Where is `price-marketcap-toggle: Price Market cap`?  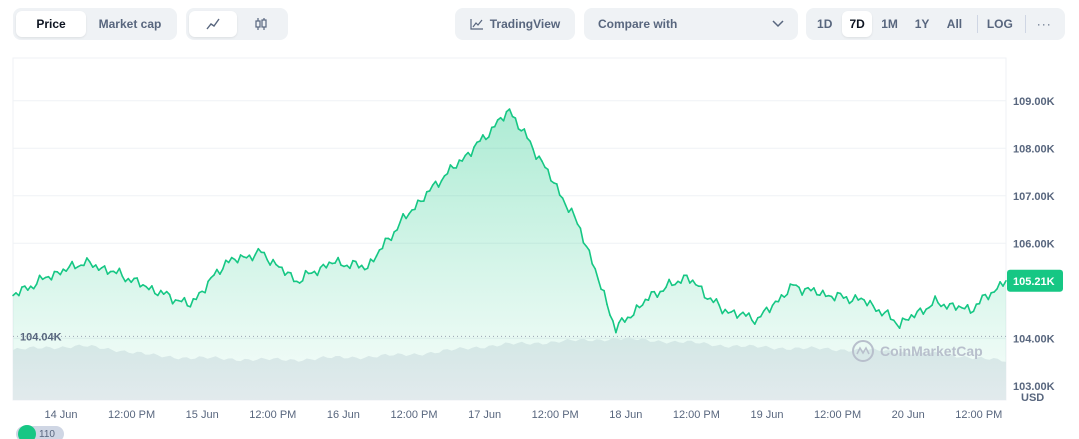
price-marketcap-toggle: Price Market cap is located at coordinates (95, 24).